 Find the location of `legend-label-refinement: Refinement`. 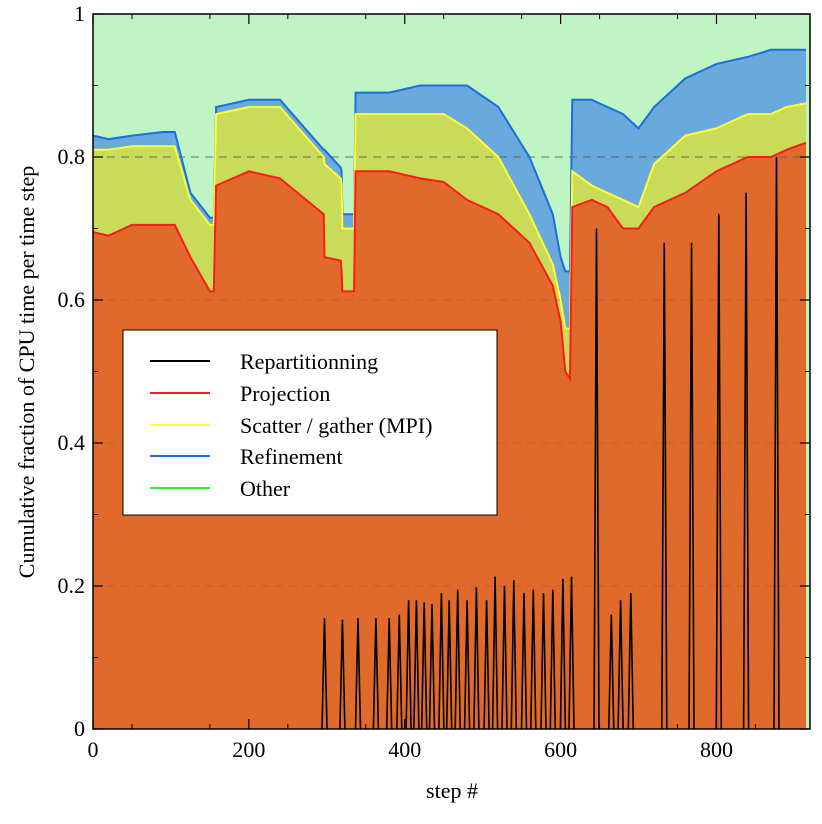

legend-label-refinement: Refinement is located at coordinates (291, 456).